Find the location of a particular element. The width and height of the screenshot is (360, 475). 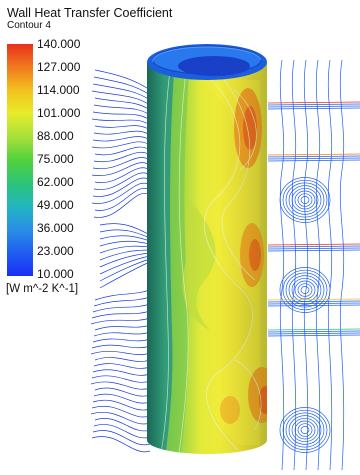

legend-tick: 140.000 is located at coordinates (59, 44).